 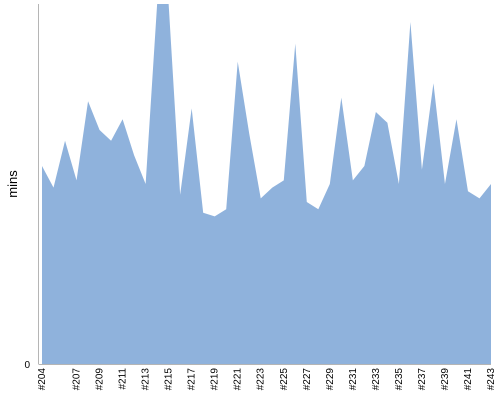 I want to click on x-tick-label: #223, so click(x=261, y=379).